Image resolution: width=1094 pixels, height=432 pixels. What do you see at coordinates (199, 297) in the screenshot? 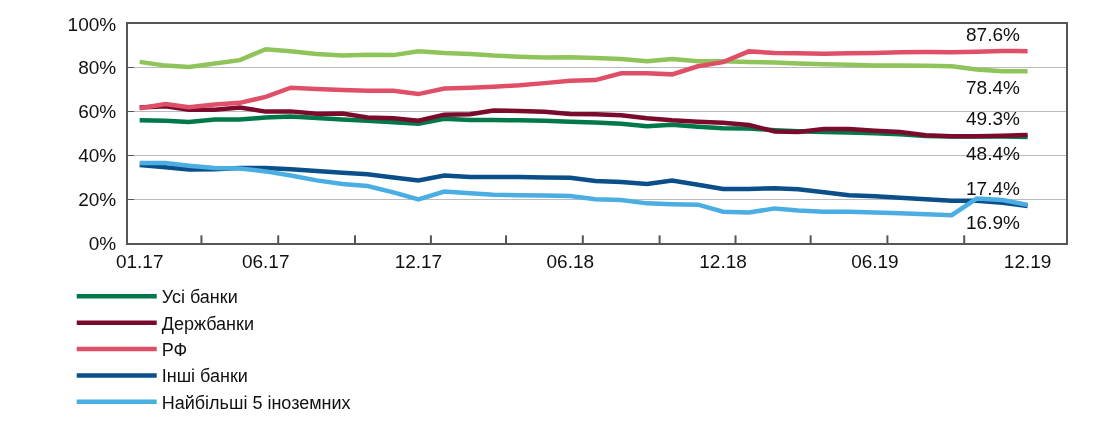
I see `legend-label: Усі банки` at bounding box center [199, 297].